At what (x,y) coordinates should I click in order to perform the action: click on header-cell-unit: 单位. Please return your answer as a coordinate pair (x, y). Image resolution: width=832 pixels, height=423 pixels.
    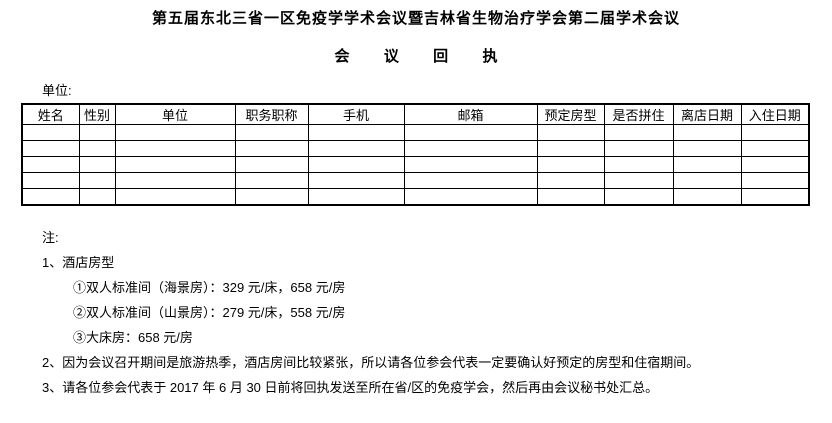
    Looking at the image, I should click on (175, 114).